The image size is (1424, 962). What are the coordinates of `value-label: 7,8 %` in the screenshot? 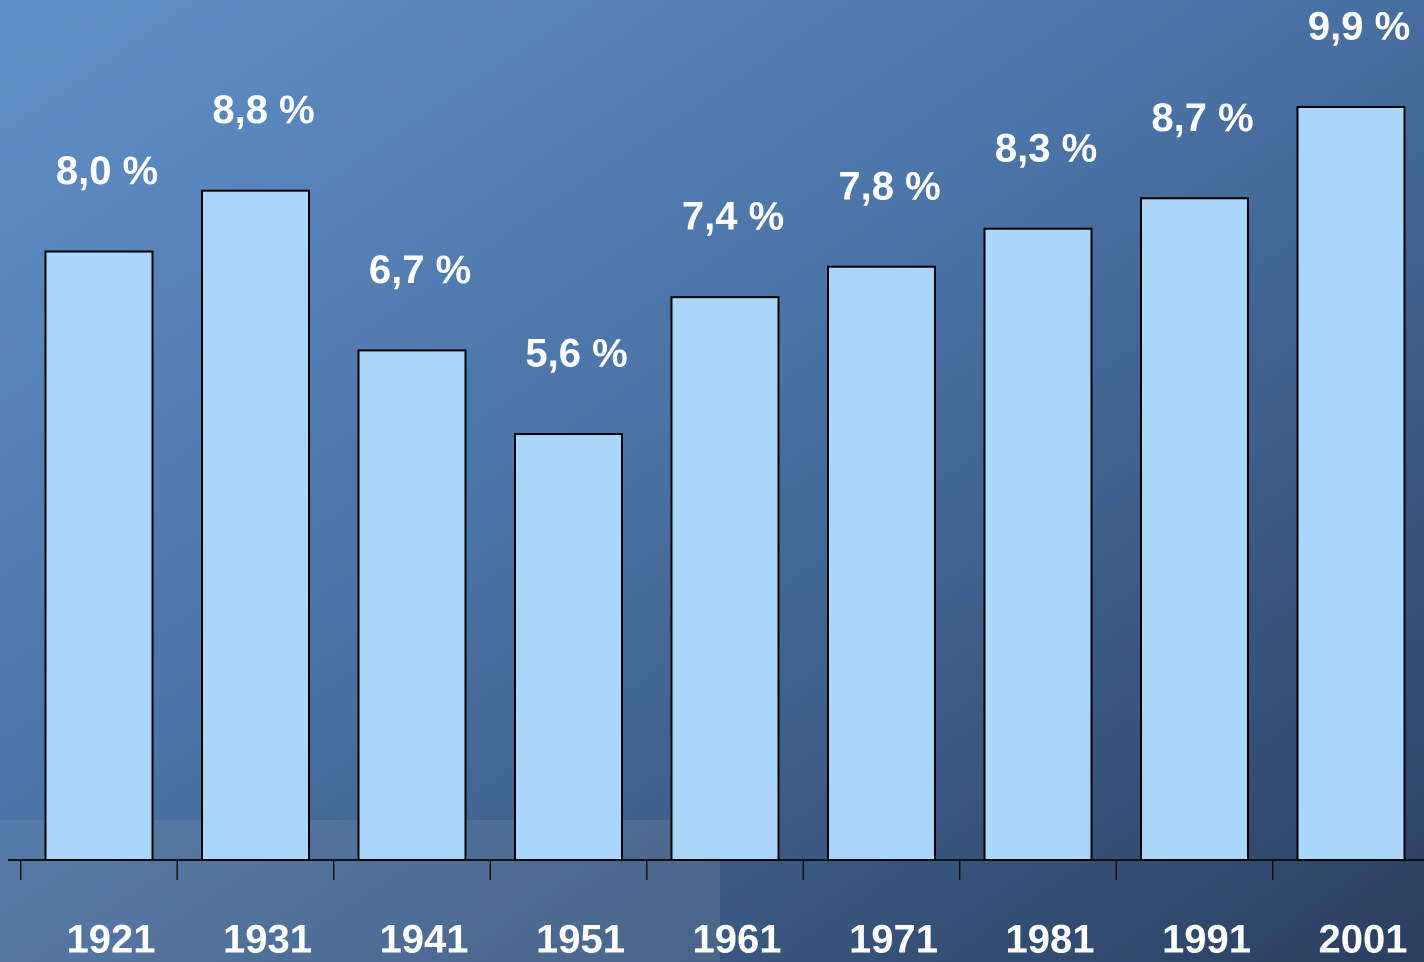 It's located at (889, 186).